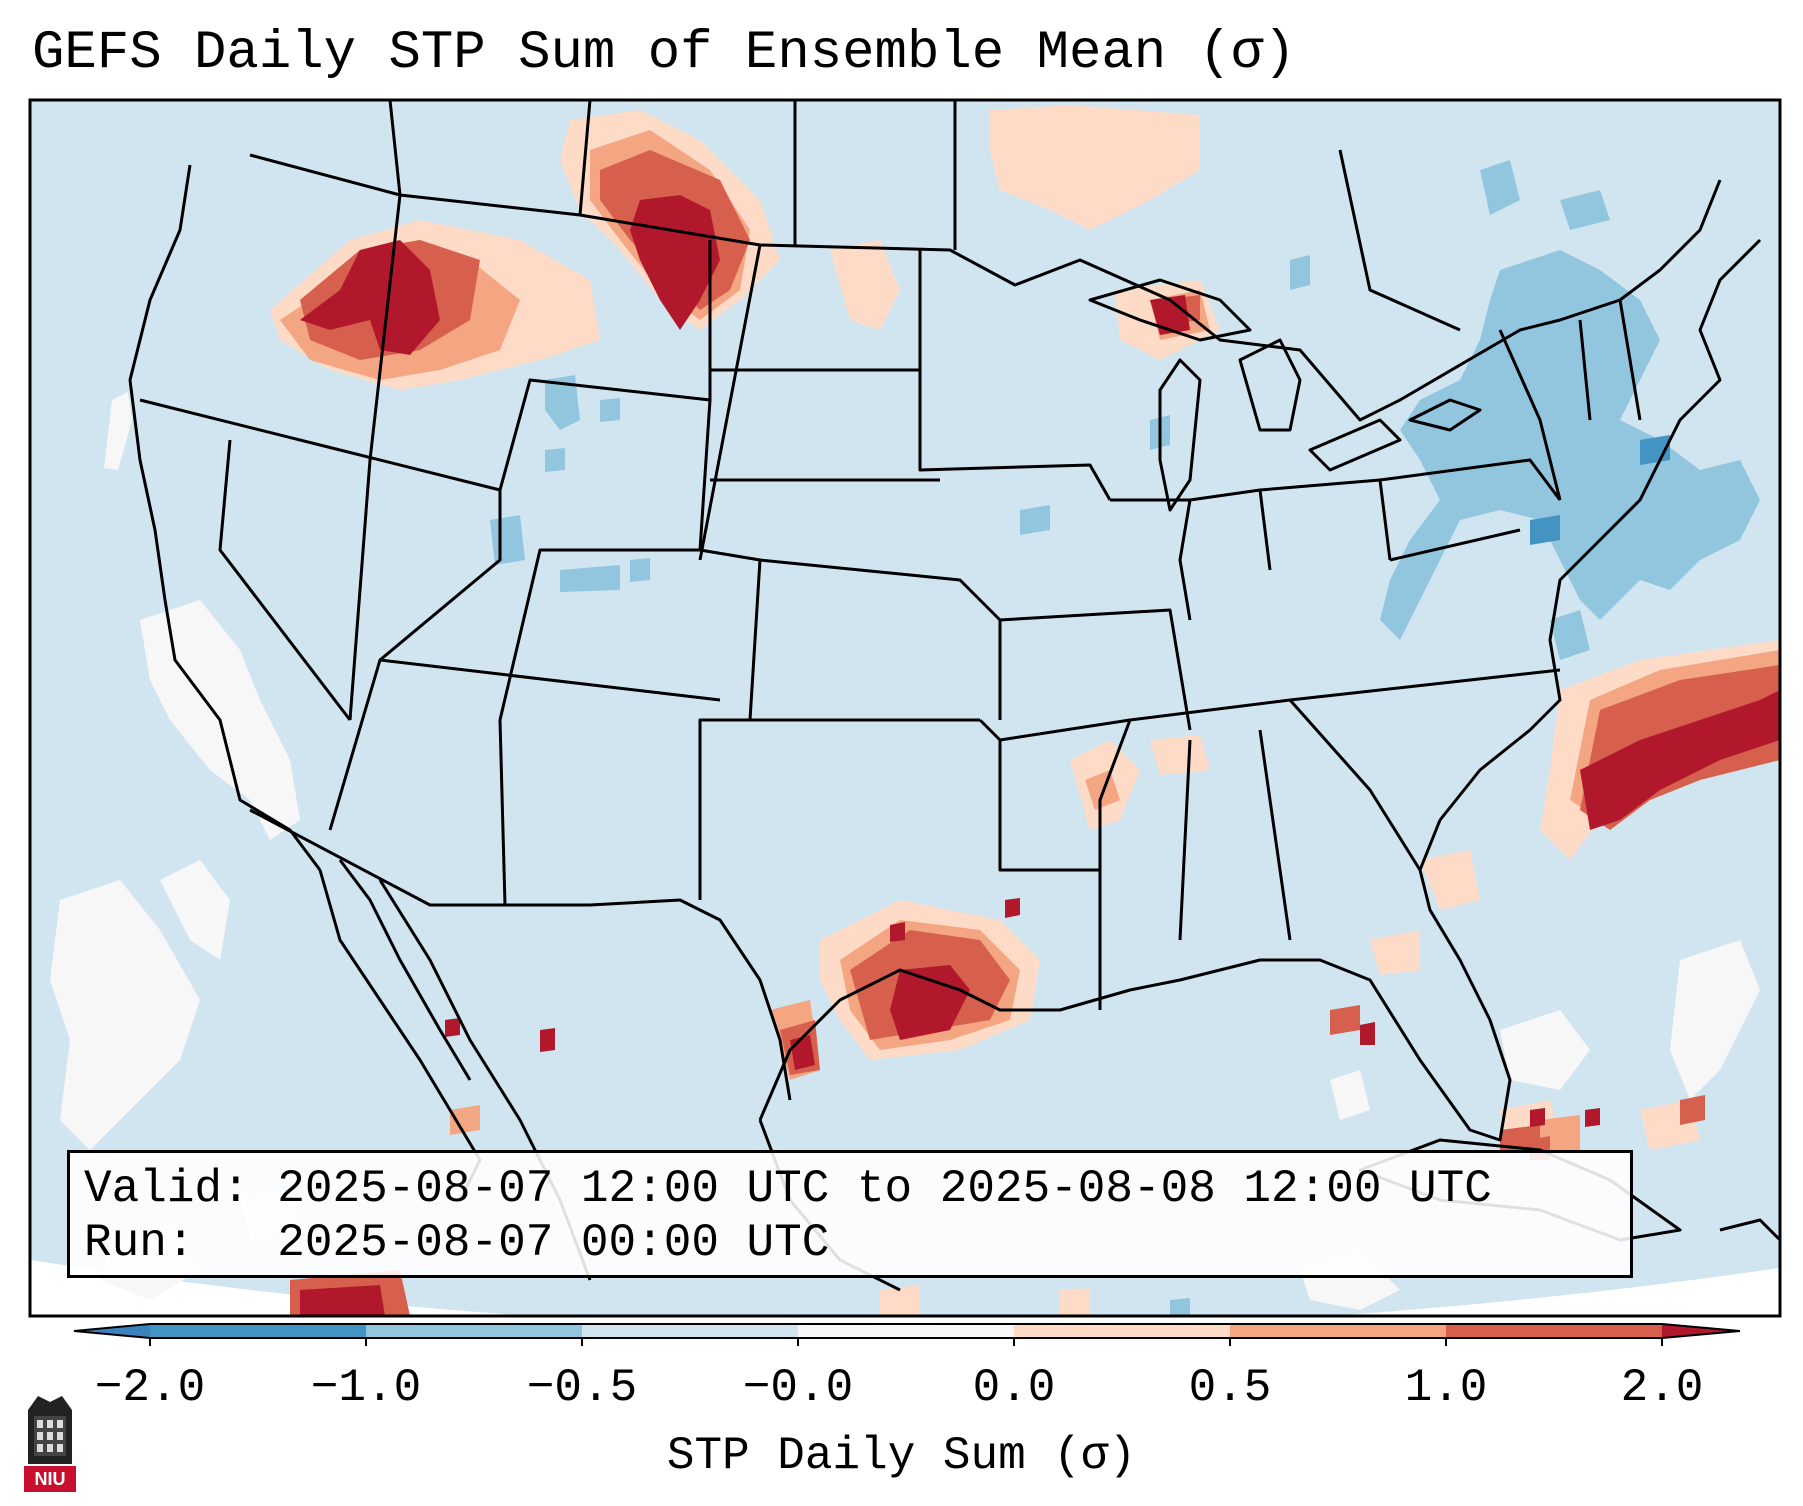  I want to click on michigan-maximum, so click(1170, 315).